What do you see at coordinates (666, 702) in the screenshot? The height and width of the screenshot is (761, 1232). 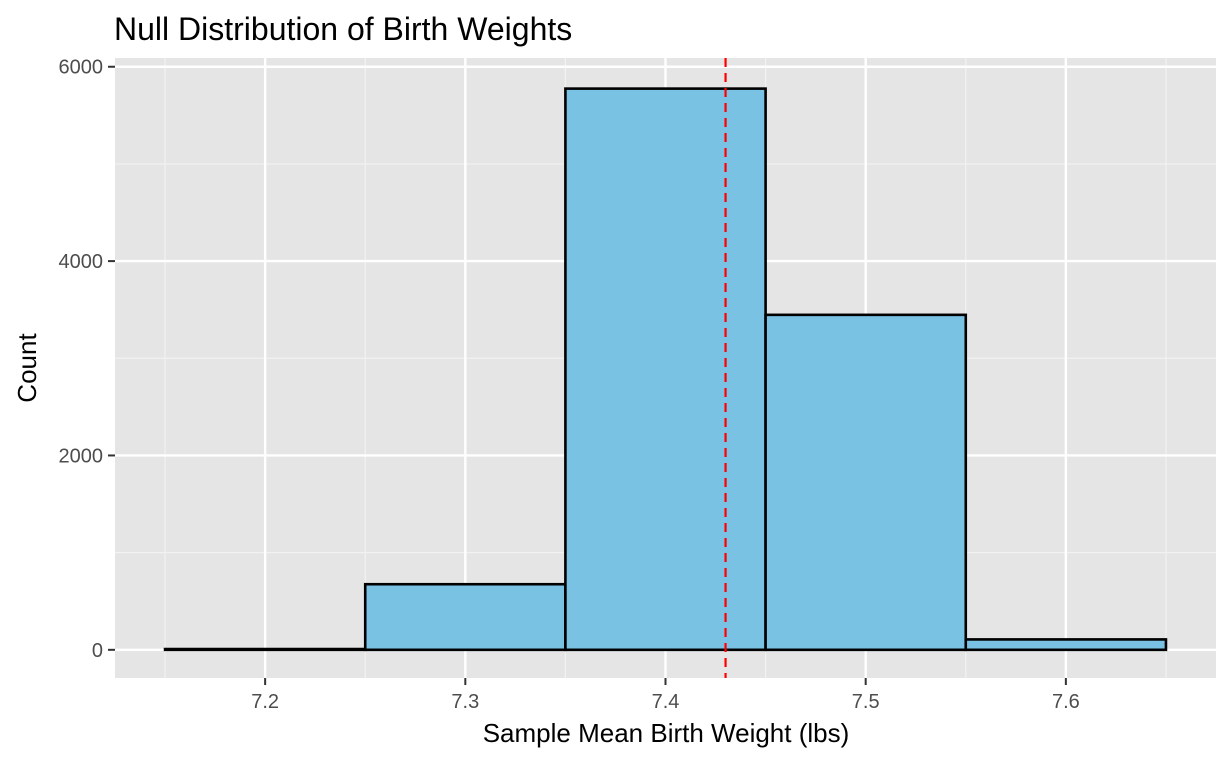 I see `x-tick-label: 7.4` at bounding box center [666, 702].